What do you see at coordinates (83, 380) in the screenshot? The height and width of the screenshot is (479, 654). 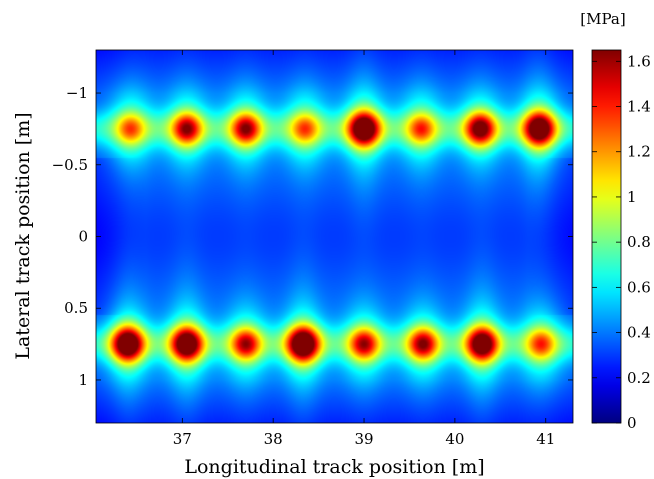 I see `y-tick-label: 1` at bounding box center [83, 380].